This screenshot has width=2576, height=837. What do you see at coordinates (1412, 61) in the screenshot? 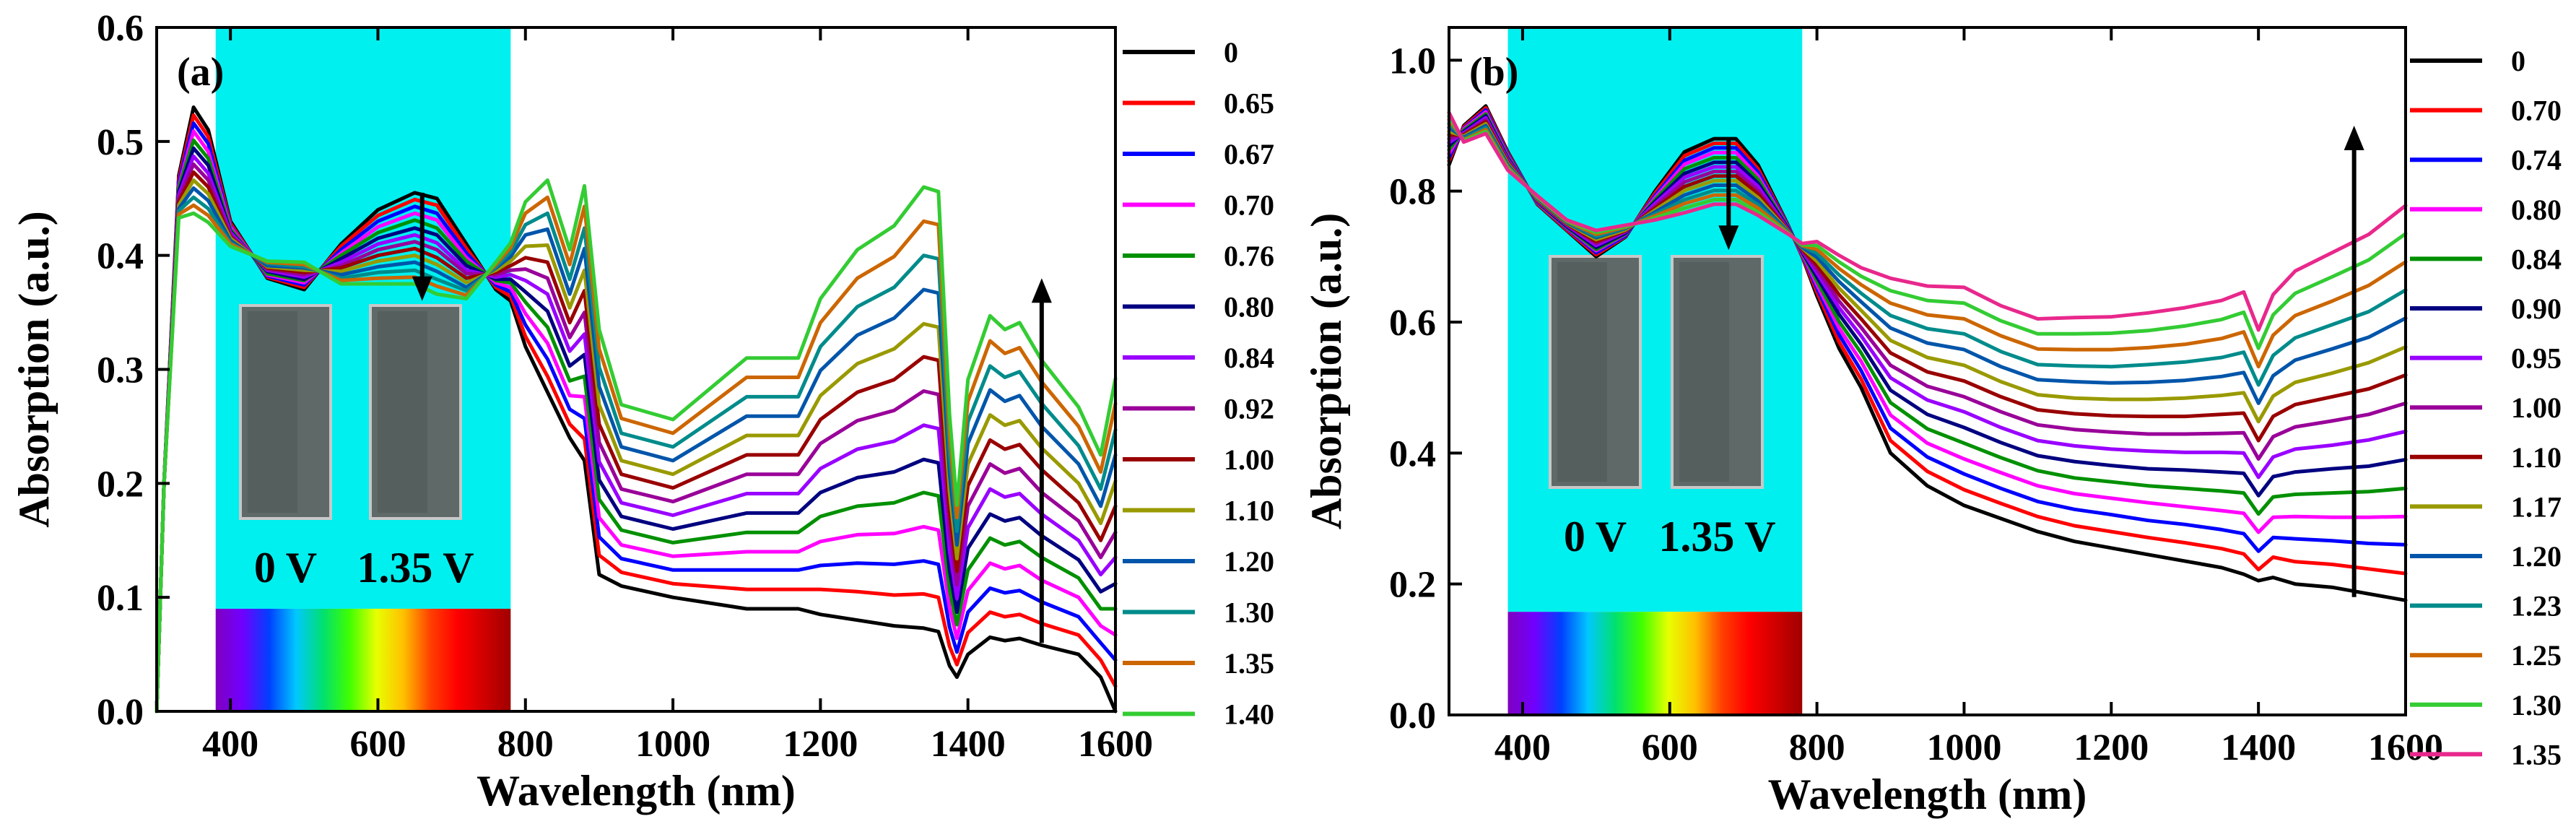
I see `y-tick-label: 1.0` at bounding box center [1412, 61].